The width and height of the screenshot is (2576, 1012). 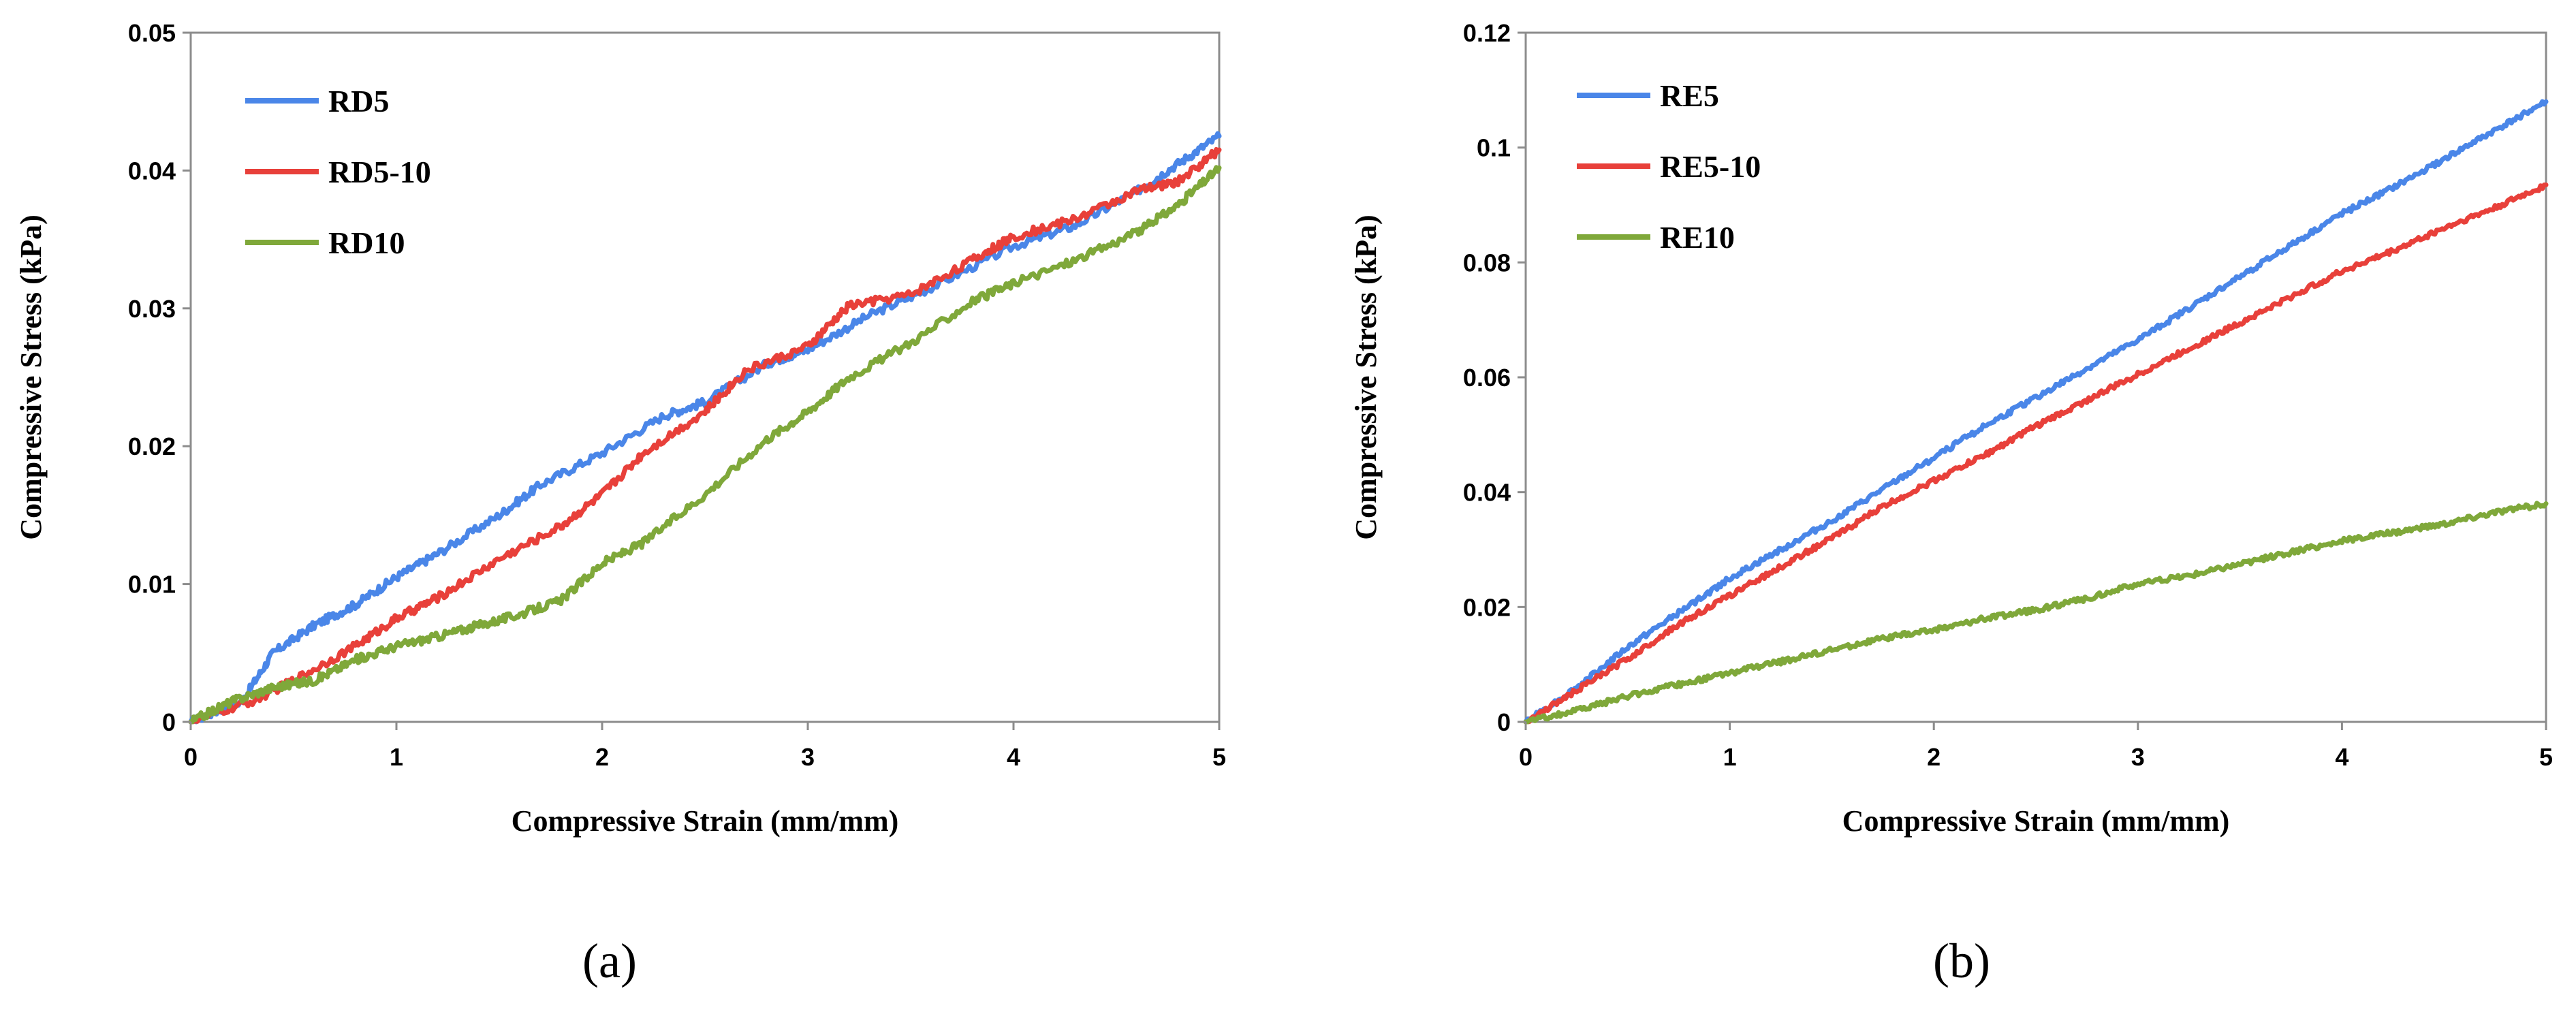 I want to click on y-axis-title-a: Compressive Stress (kPa), so click(x=31, y=377).